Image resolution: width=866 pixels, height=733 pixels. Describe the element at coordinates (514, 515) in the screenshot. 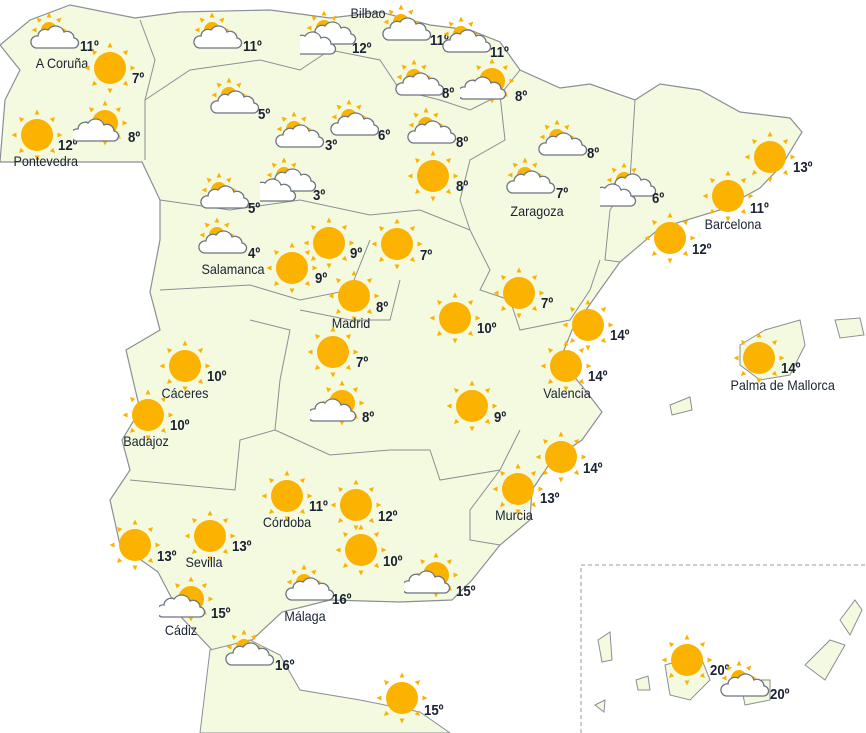

I see `city-label: Murcia` at that location.